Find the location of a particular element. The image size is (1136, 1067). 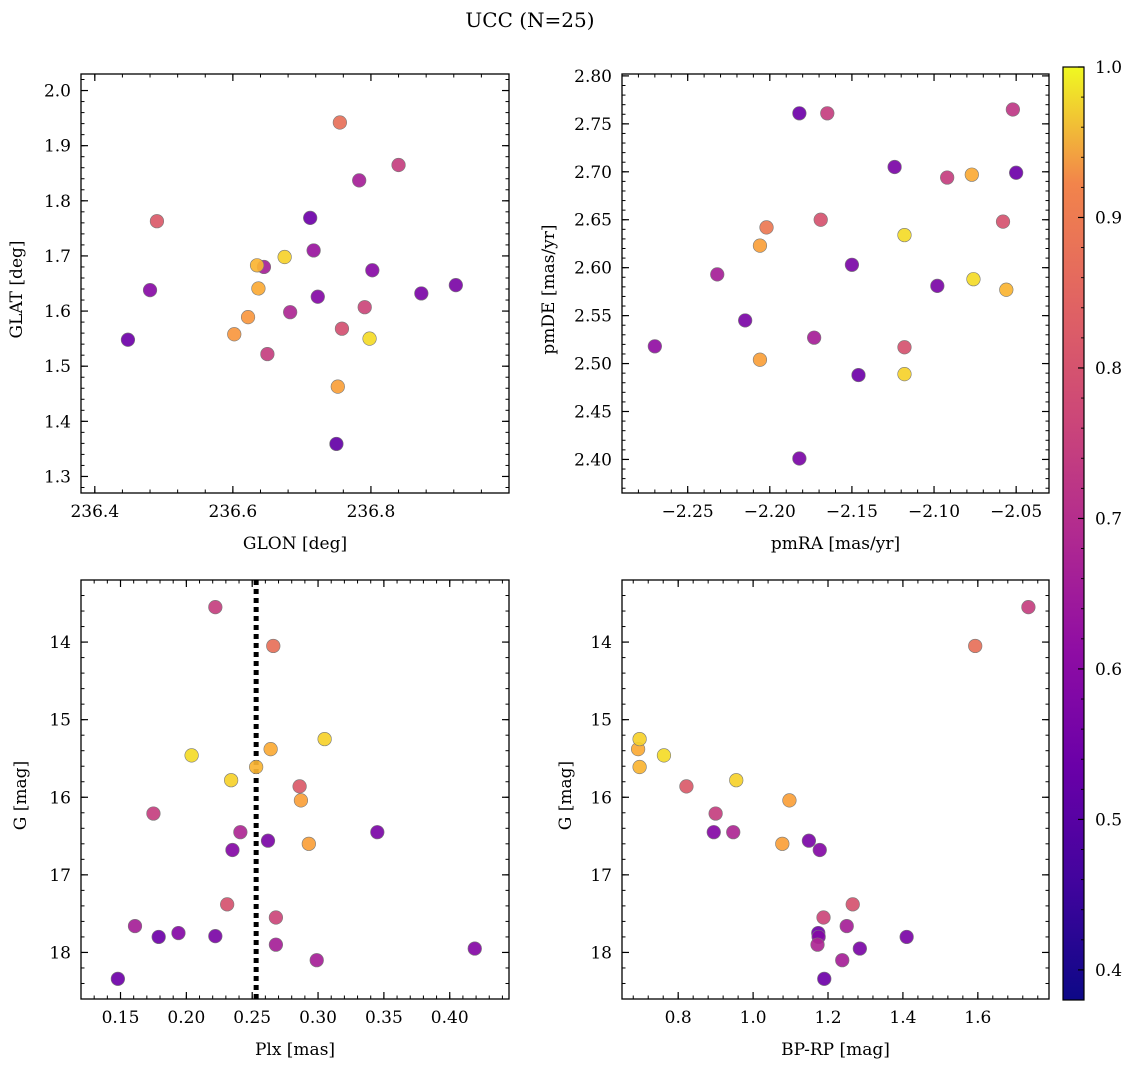

y-tick-label: 2.65 is located at coordinates (593, 221).